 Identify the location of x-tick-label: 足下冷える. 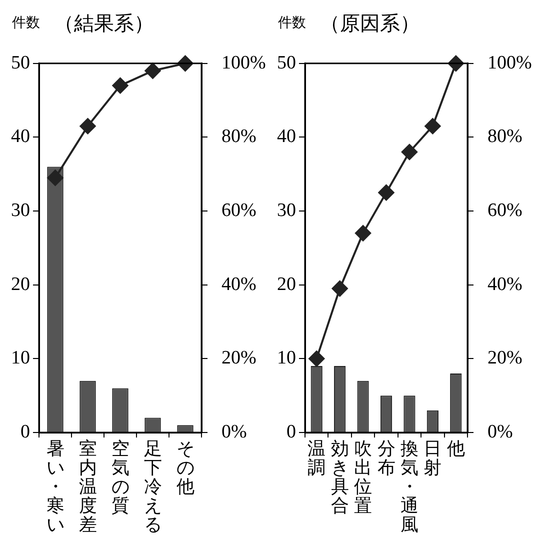
(153, 486).